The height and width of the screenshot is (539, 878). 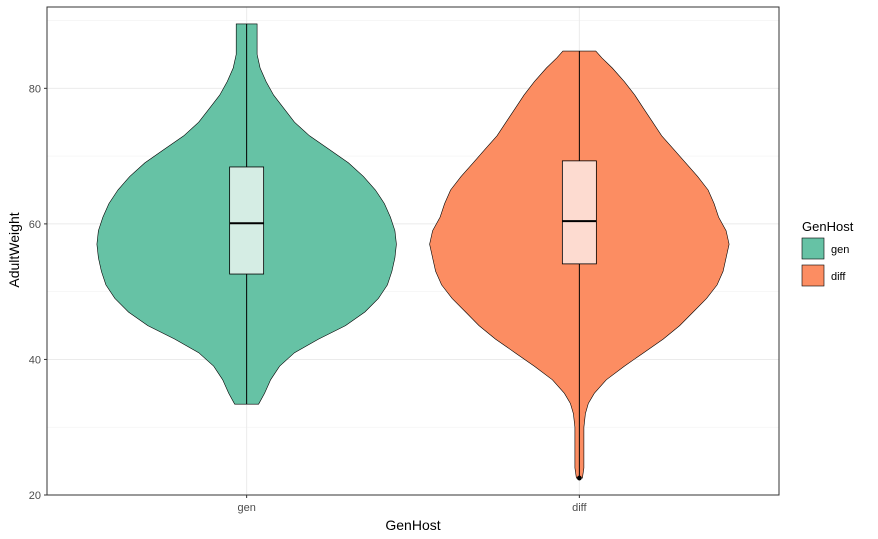 What do you see at coordinates (35, 360) in the screenshot?
I see `y-tick-label: 40` at bounding box center [35, 360].